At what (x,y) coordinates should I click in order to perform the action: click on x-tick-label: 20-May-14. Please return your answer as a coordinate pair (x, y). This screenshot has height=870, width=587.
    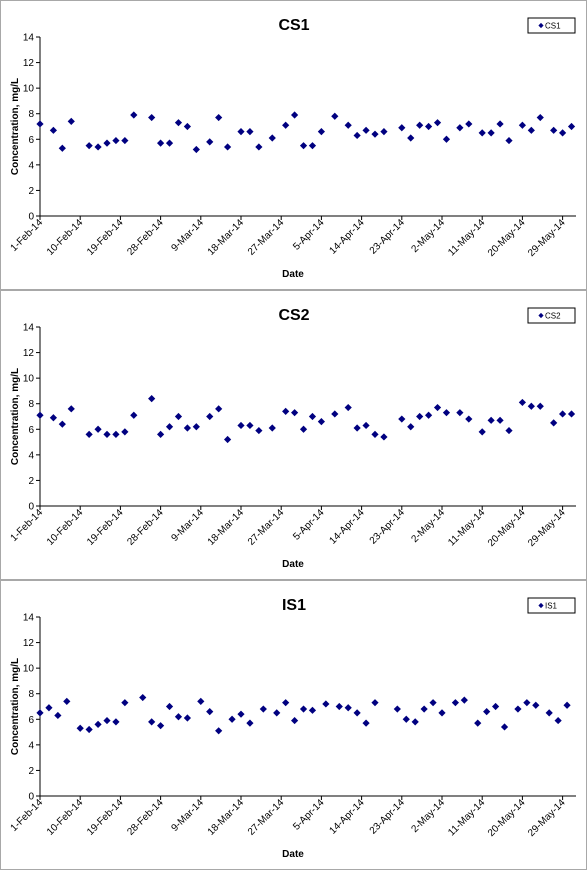
    Looking at the image, I should click on (507, 238).